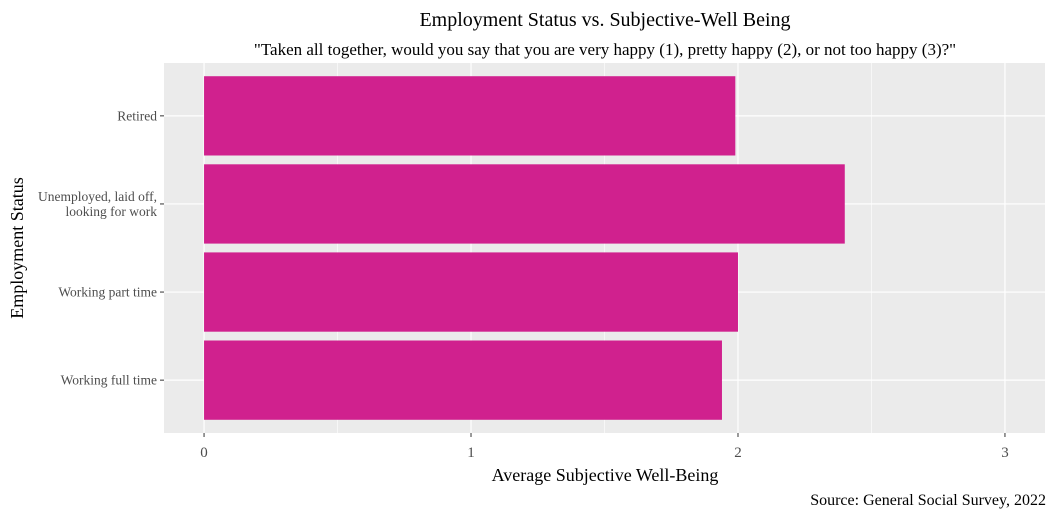 This screenshot has height=523, width=1057. I want to click on y-tick-label: Unemployed, laid off, looking for work, so click(97, 204).